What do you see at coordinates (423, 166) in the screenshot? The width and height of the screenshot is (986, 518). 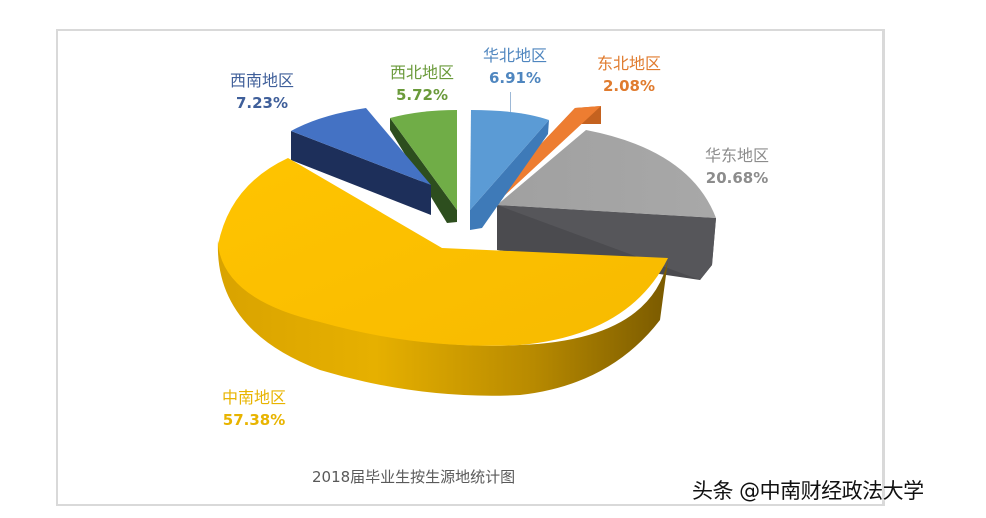 I see `slice-xibei` at bounding box center [423, 166].